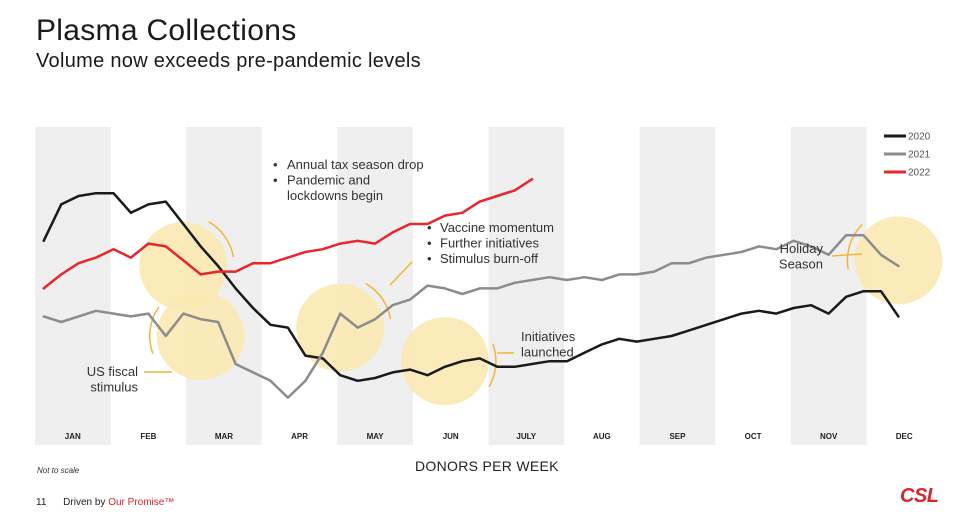 The width and height of the screenshot is (962, 523). What do you see at coordinates (801, 264) in the screenshot?
I see `annotation-holiday-line-2: Season` at bounding box center [801, 264].